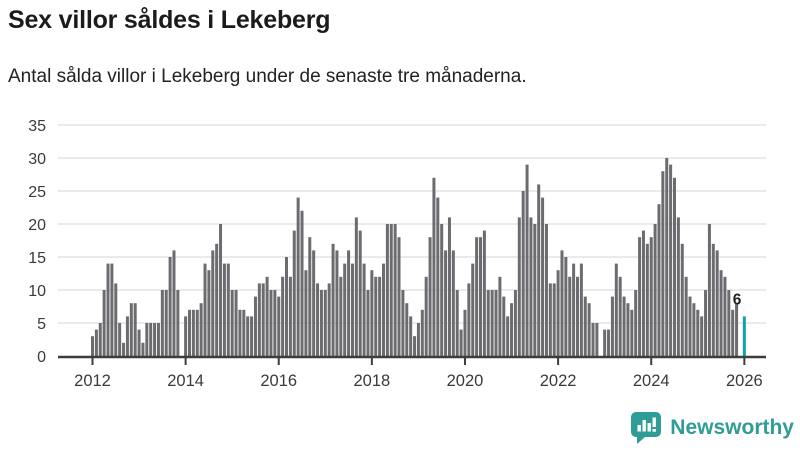 Image resolution: width=800 pixels, height=450 pixels. What do you see at coordinates (169, 20) in the screenshot?
I see `page-title: Sex villor såldes i Lekeberg` at bounding box center [169, 20].